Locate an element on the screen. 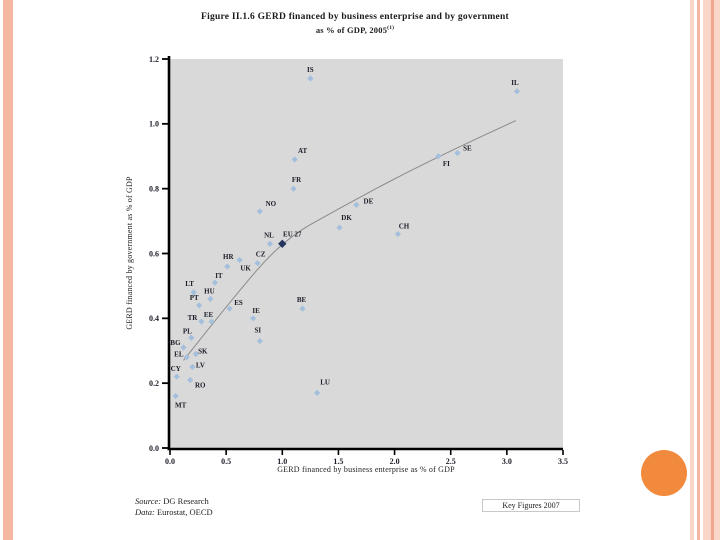 The height and width of the screenshot is (540, 720). data-point-label-FI: FI is located at coordinates (446, 164).